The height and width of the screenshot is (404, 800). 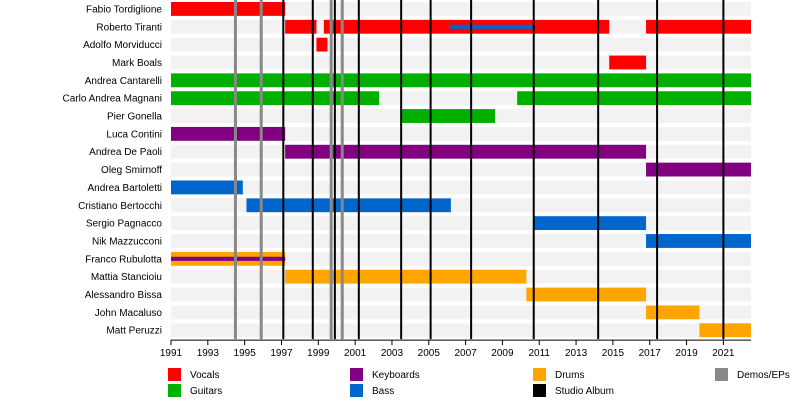 What do you see at coordinates (686, 353) in the screenshot?
I see `x-tick-label: 2019` at bounding box center [686, 353].